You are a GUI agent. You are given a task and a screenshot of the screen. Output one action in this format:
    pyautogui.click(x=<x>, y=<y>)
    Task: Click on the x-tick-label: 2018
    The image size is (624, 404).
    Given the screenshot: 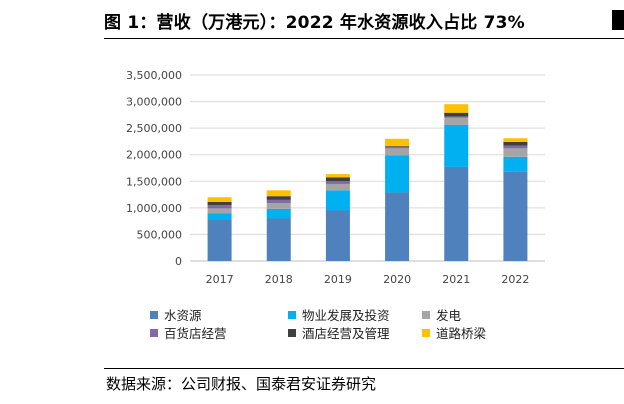 What is the action you would take?
    pyautogui.click(x=279, y=279)
    